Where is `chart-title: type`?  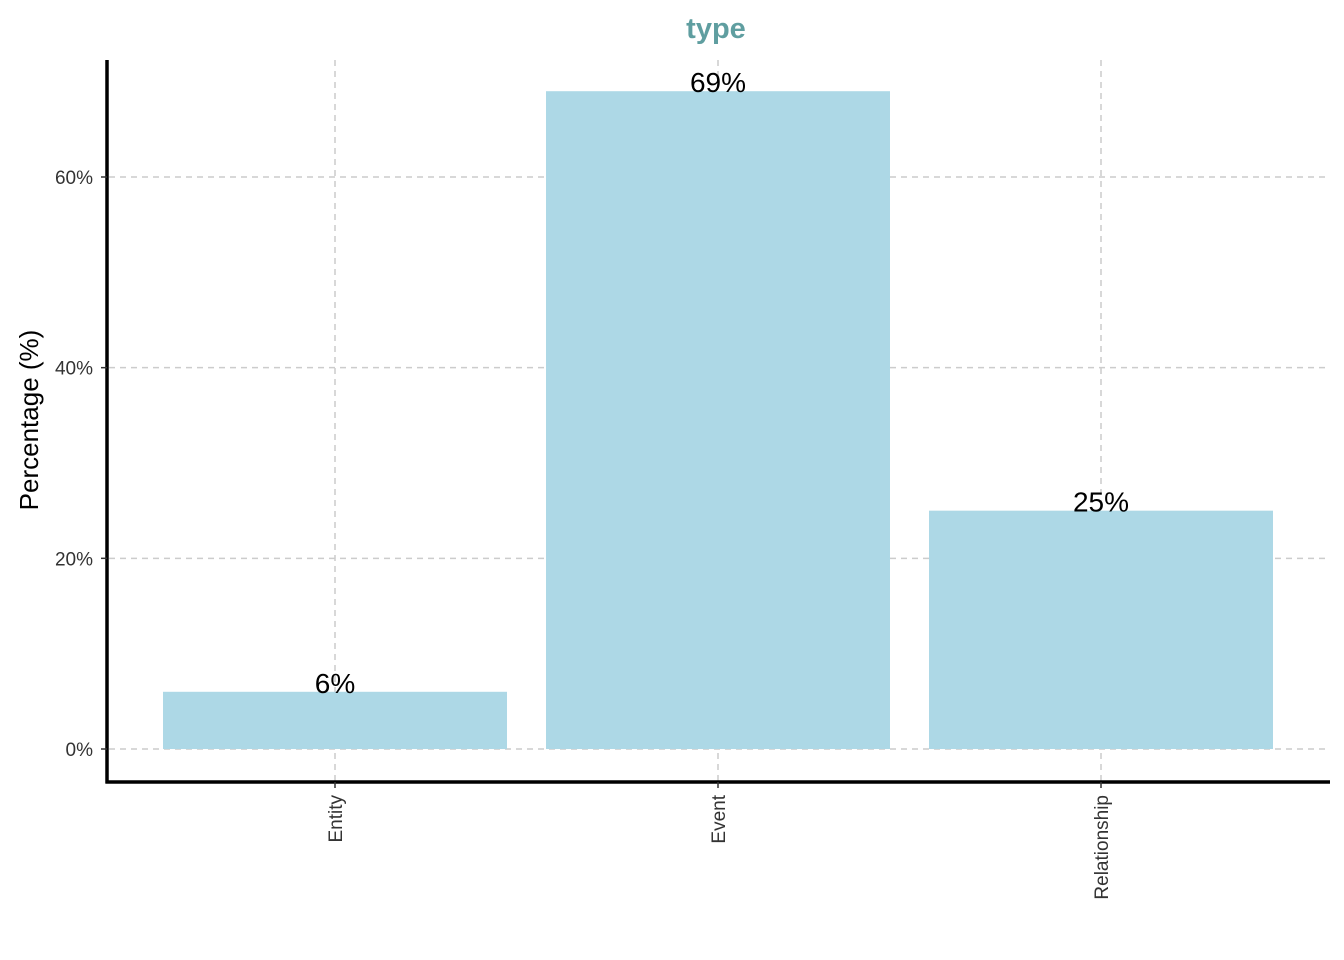 chart-title: type is located at coordinates (716, 29).